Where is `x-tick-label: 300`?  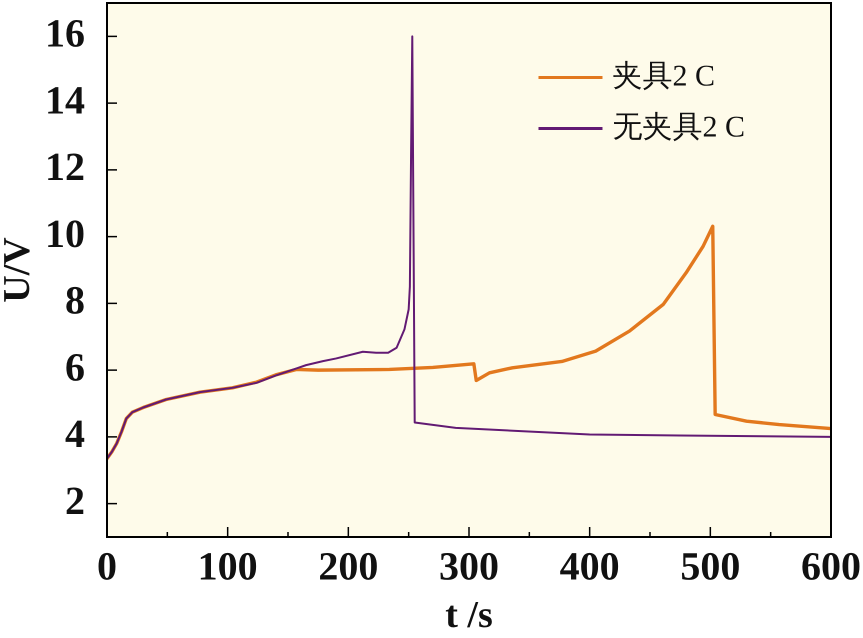 x-tick-label: 300 is located at coordinates (469, 565).